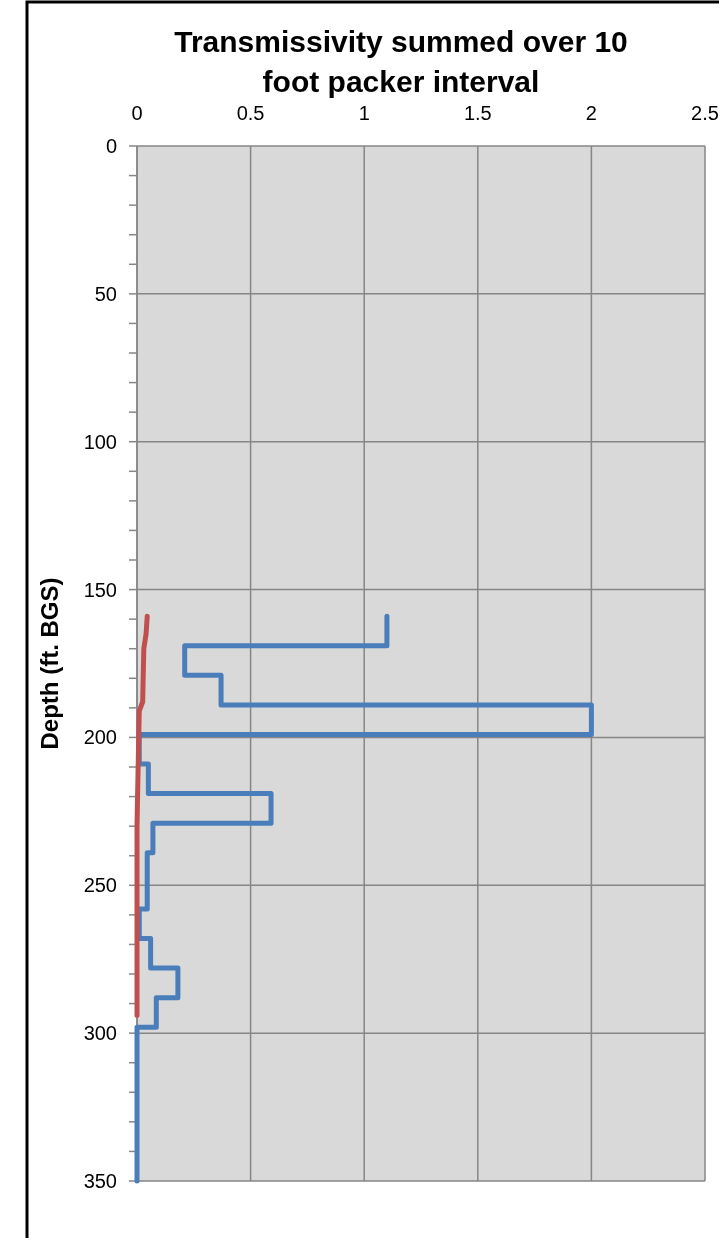  I want to click on x-tick-label: 0, so click(137, 113).